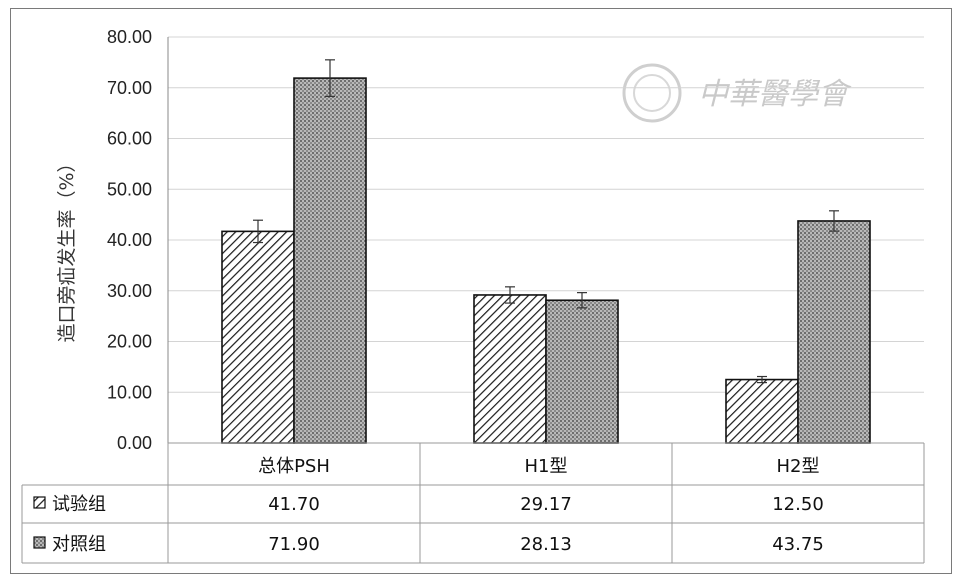 The height and width of the screenshot is (586, 964). Describe the element at coordinates (129, 189) in the screenshot. I see `y-tick-label: 50.00` at that location.